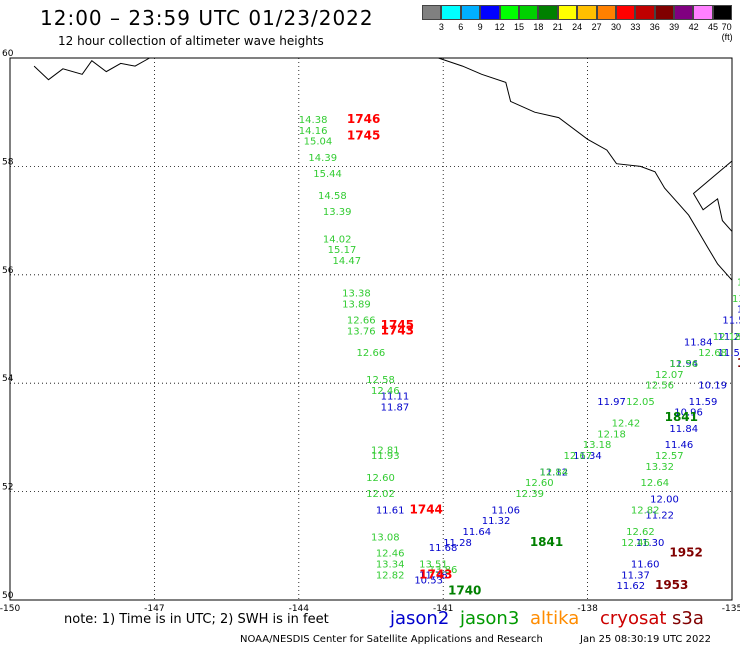  What do you see at coordinates (738, 283) in the screenshot?
I see `wave-height-label: 14` at bounding box center [738, 283].